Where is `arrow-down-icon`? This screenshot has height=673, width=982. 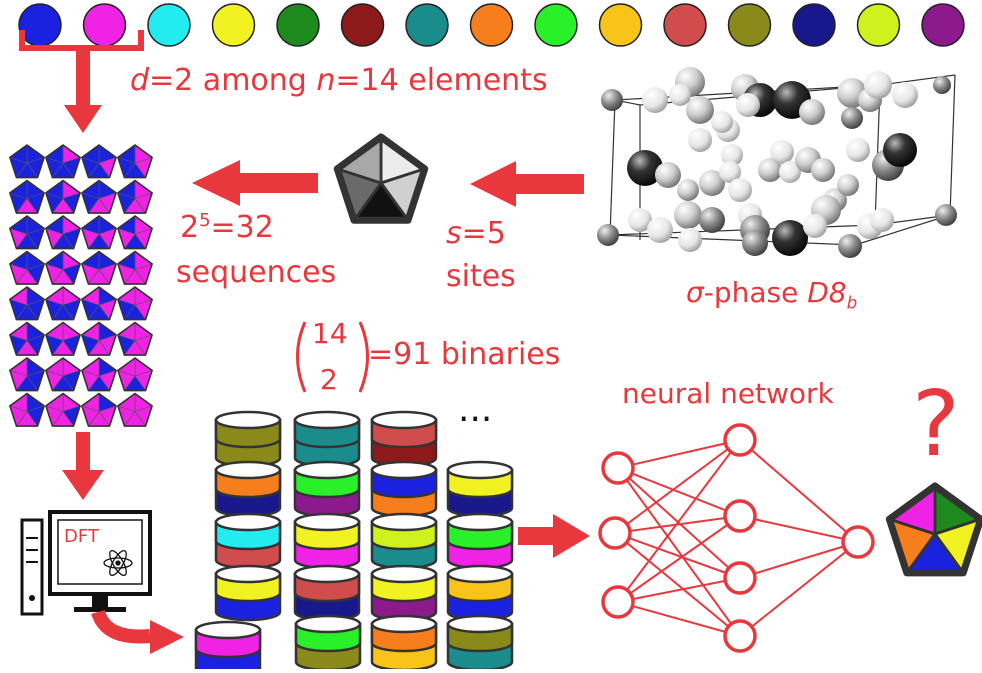
arrow-down-icon is located at coordinates (83, 466).